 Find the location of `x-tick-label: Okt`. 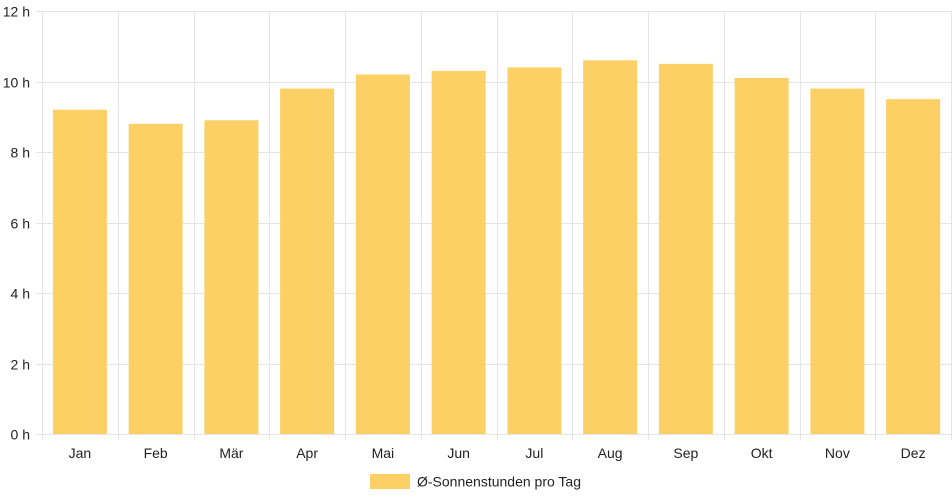

x-tick-label: Okt is located at coordinates (762, 453).